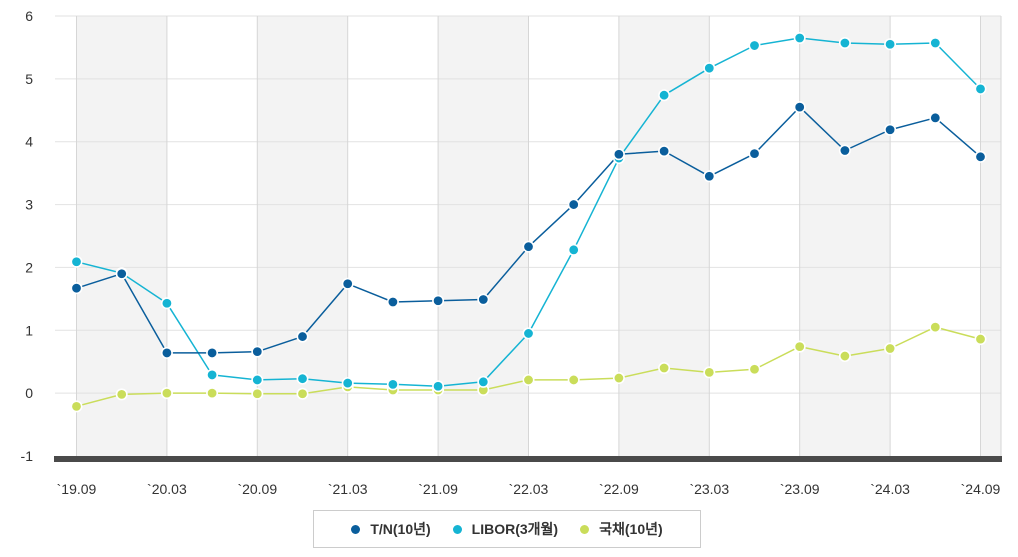 The height and width of the screenshot is (557, 1018). Describe the element at coordinates (400, 529) in the screenshot. I see `legend-label-tn: T/N(10년)` at that location.